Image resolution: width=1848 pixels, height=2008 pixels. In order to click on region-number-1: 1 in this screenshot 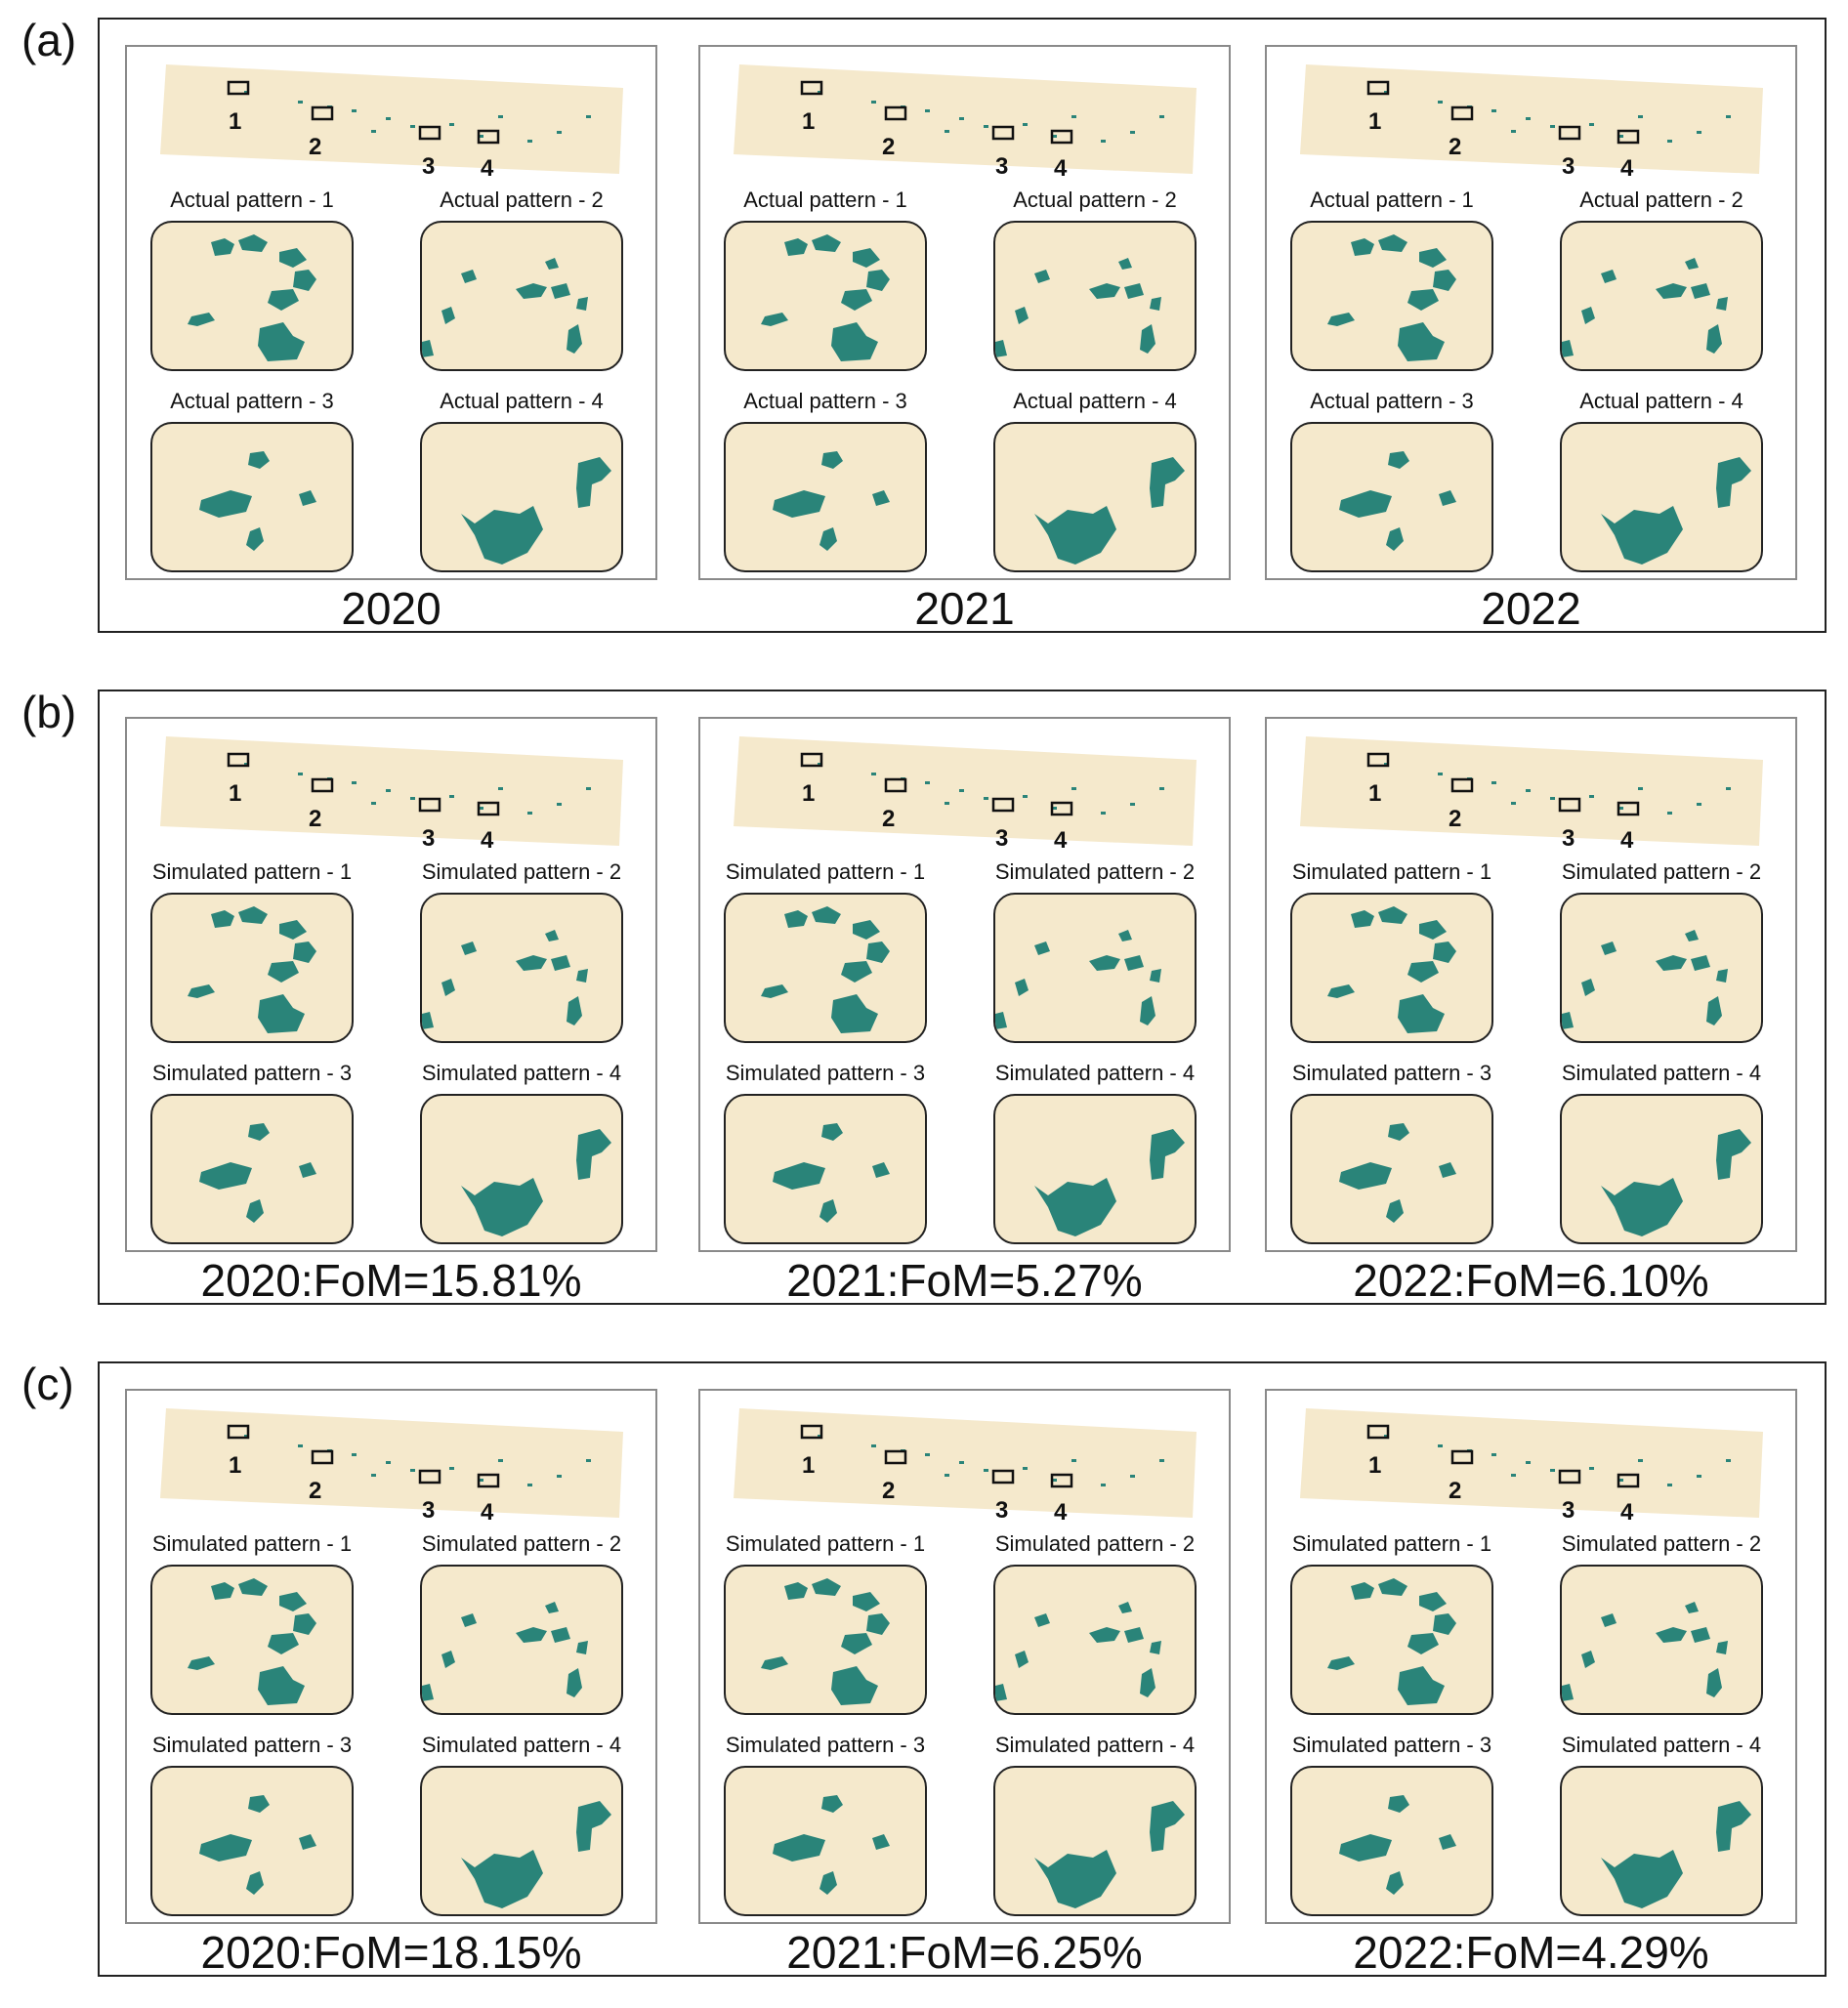, I will do `click(235, 1465)`.